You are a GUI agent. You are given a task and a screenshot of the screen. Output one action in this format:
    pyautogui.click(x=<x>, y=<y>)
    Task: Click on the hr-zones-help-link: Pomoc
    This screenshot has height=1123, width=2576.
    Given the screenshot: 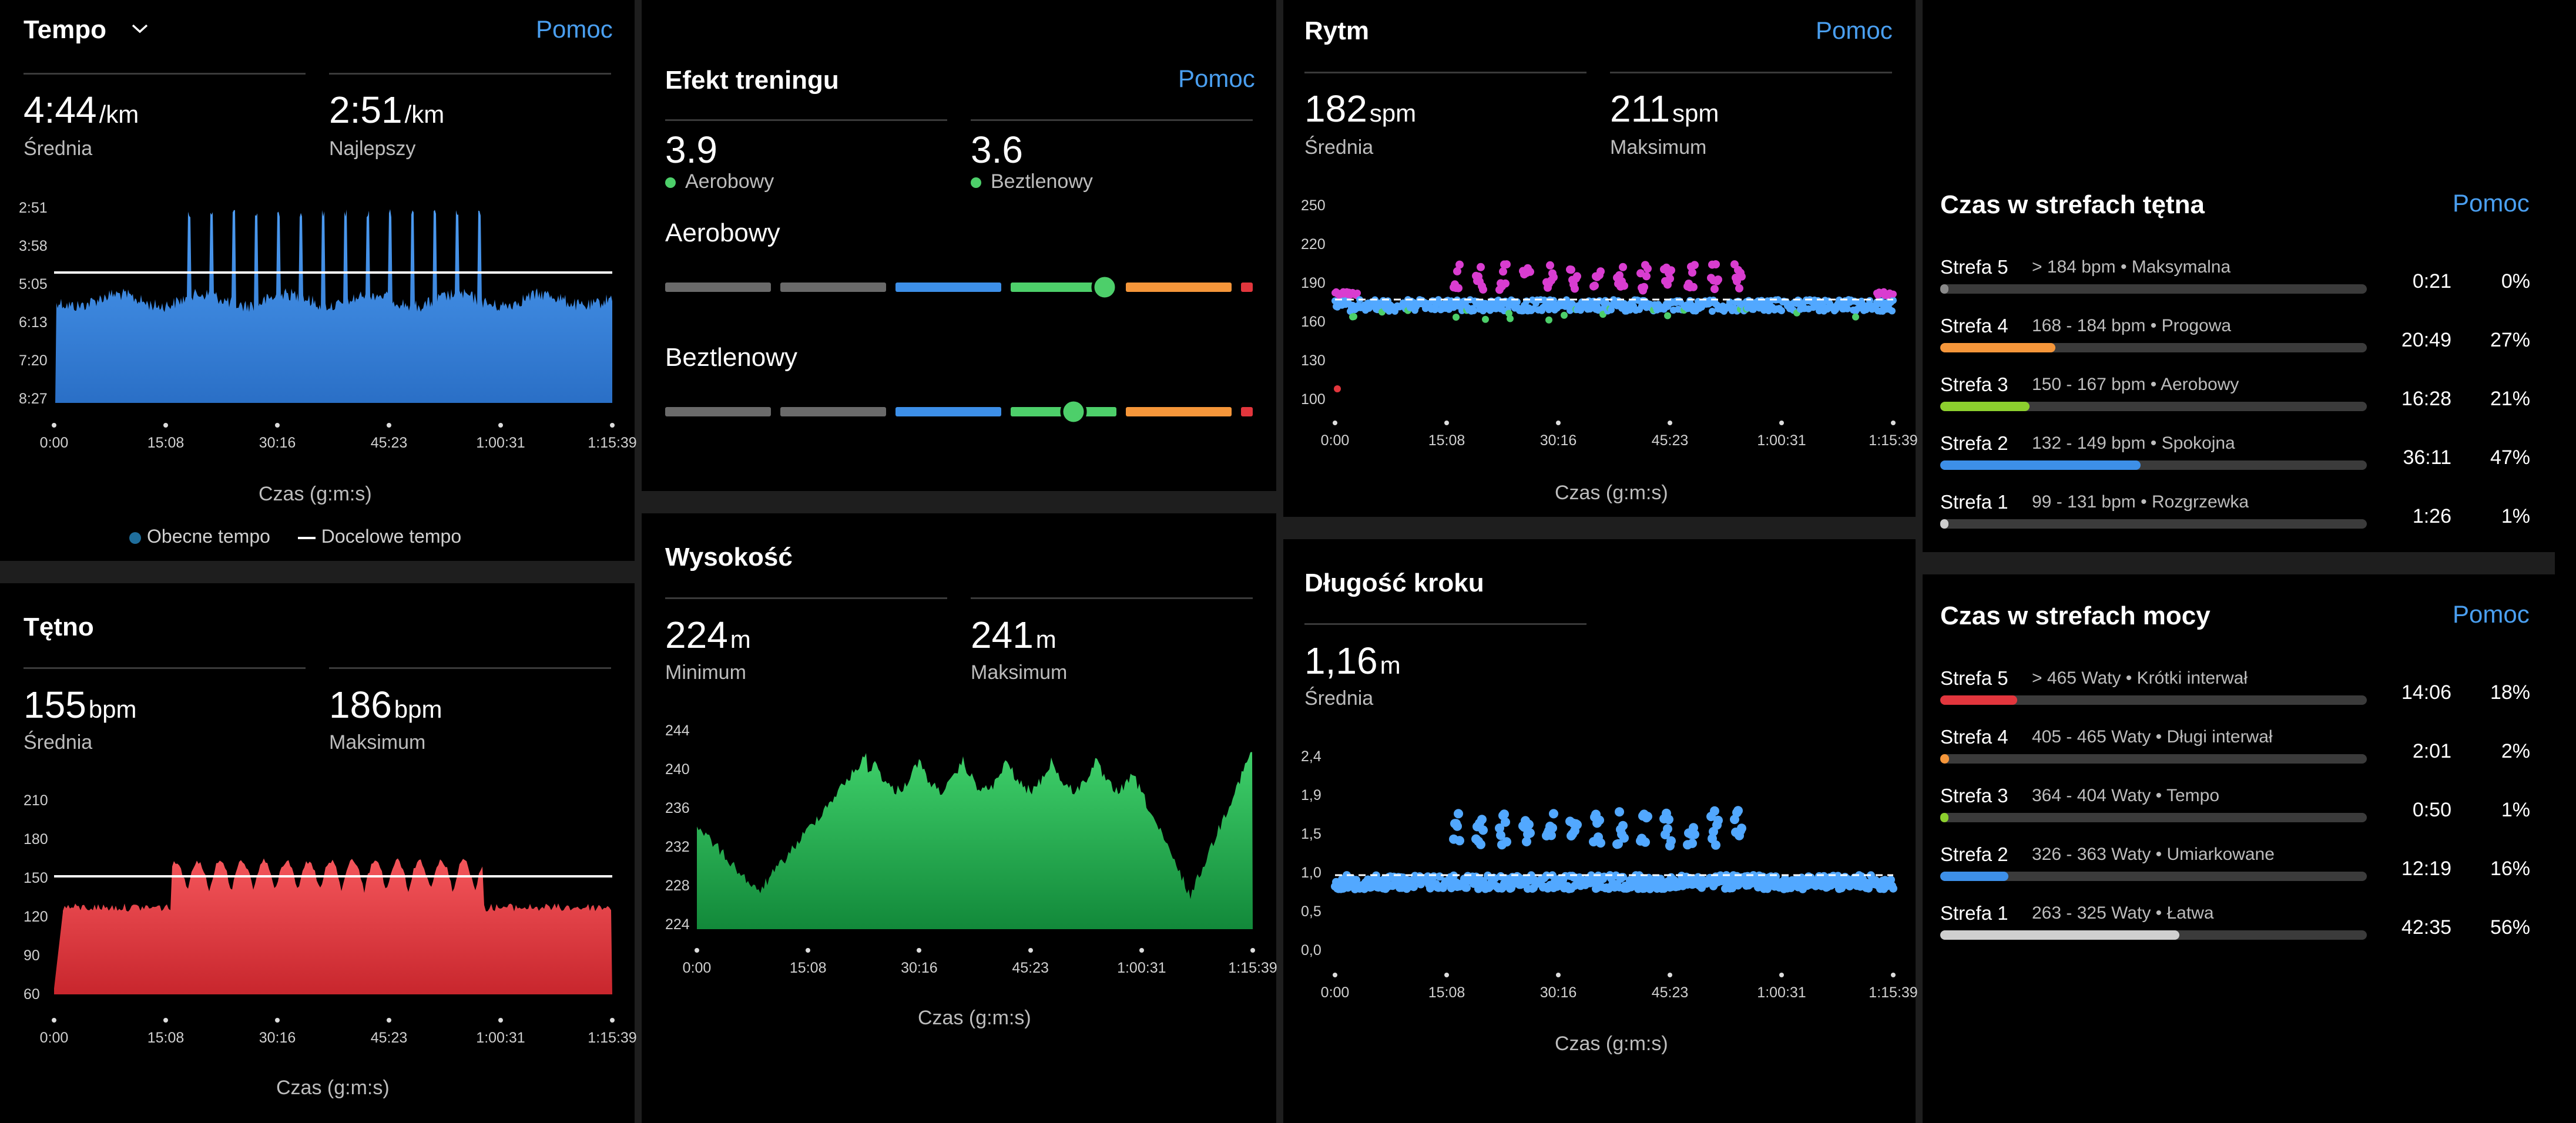 What is the action you would take?
    pyautogui.click(x=2491, y=203)
    